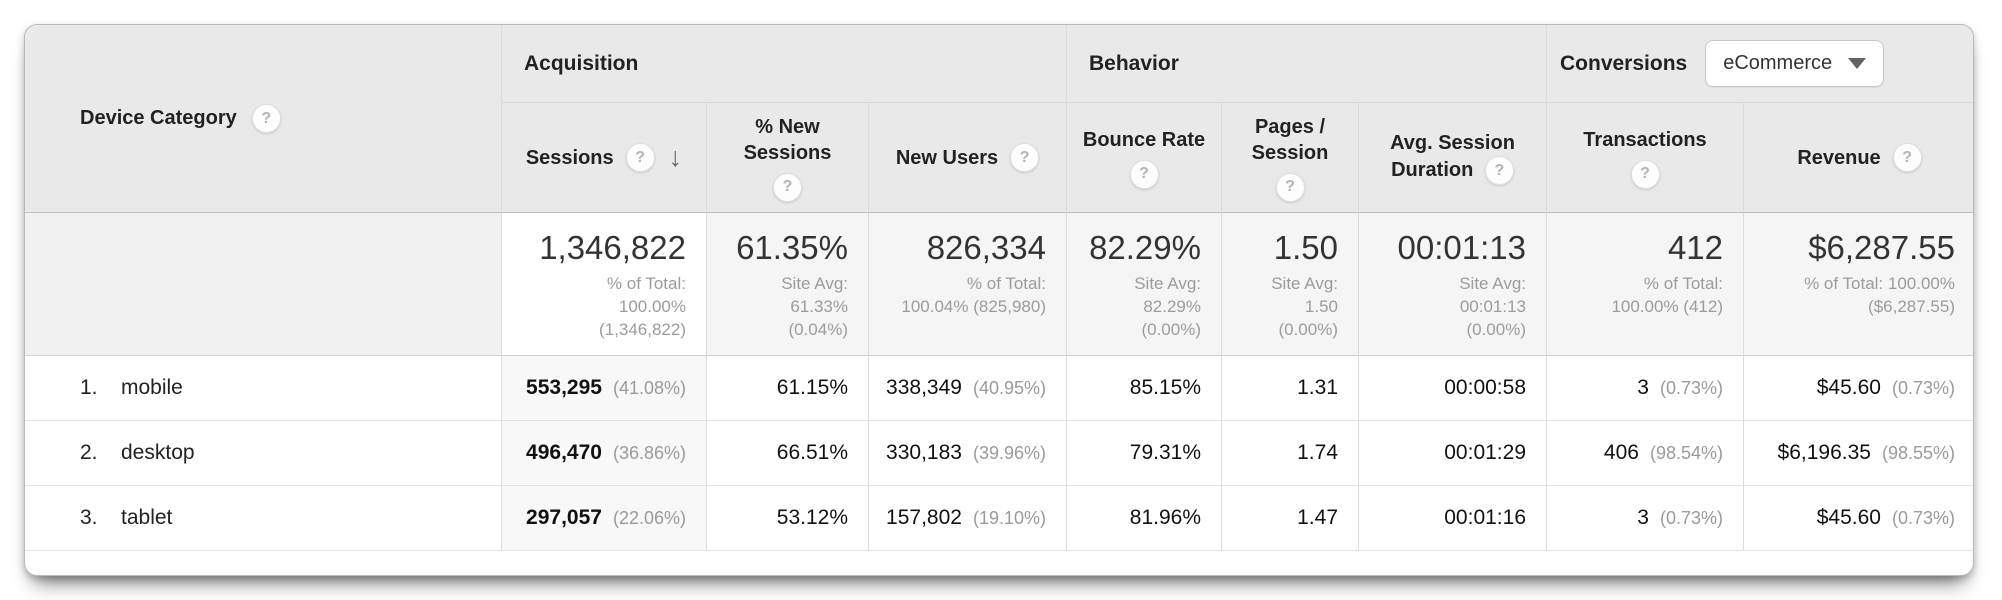  What do you see at coordinates (1858, 453) in the screenshot?
I see `cell-revenue: $6,196.35 (98.55%)` at bounding box center [1858, 453].